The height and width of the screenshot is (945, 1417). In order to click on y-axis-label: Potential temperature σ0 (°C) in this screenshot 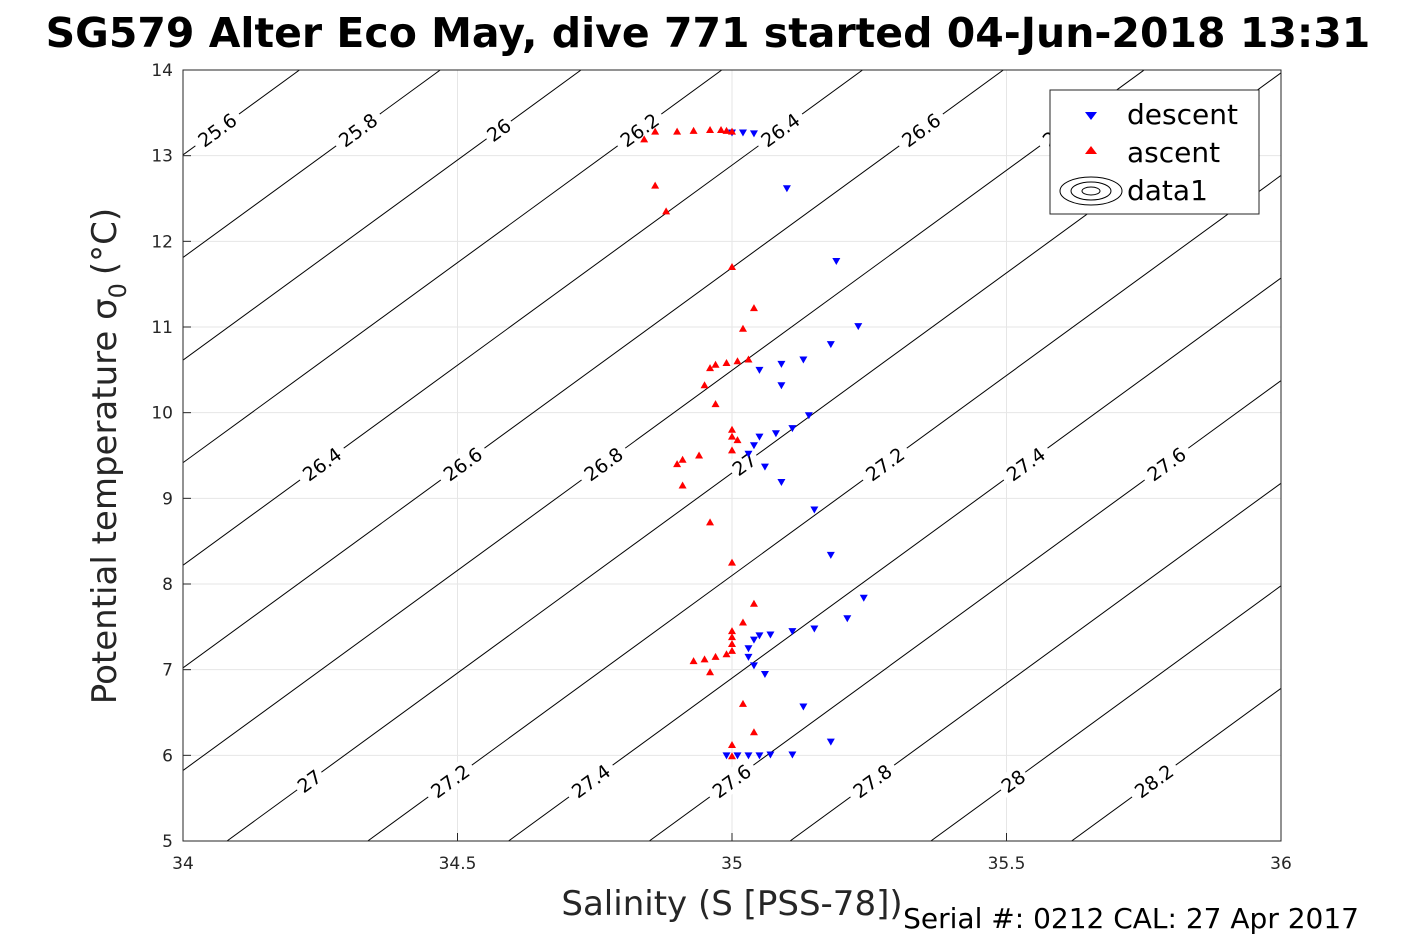, I will do `click(108, 456)`.